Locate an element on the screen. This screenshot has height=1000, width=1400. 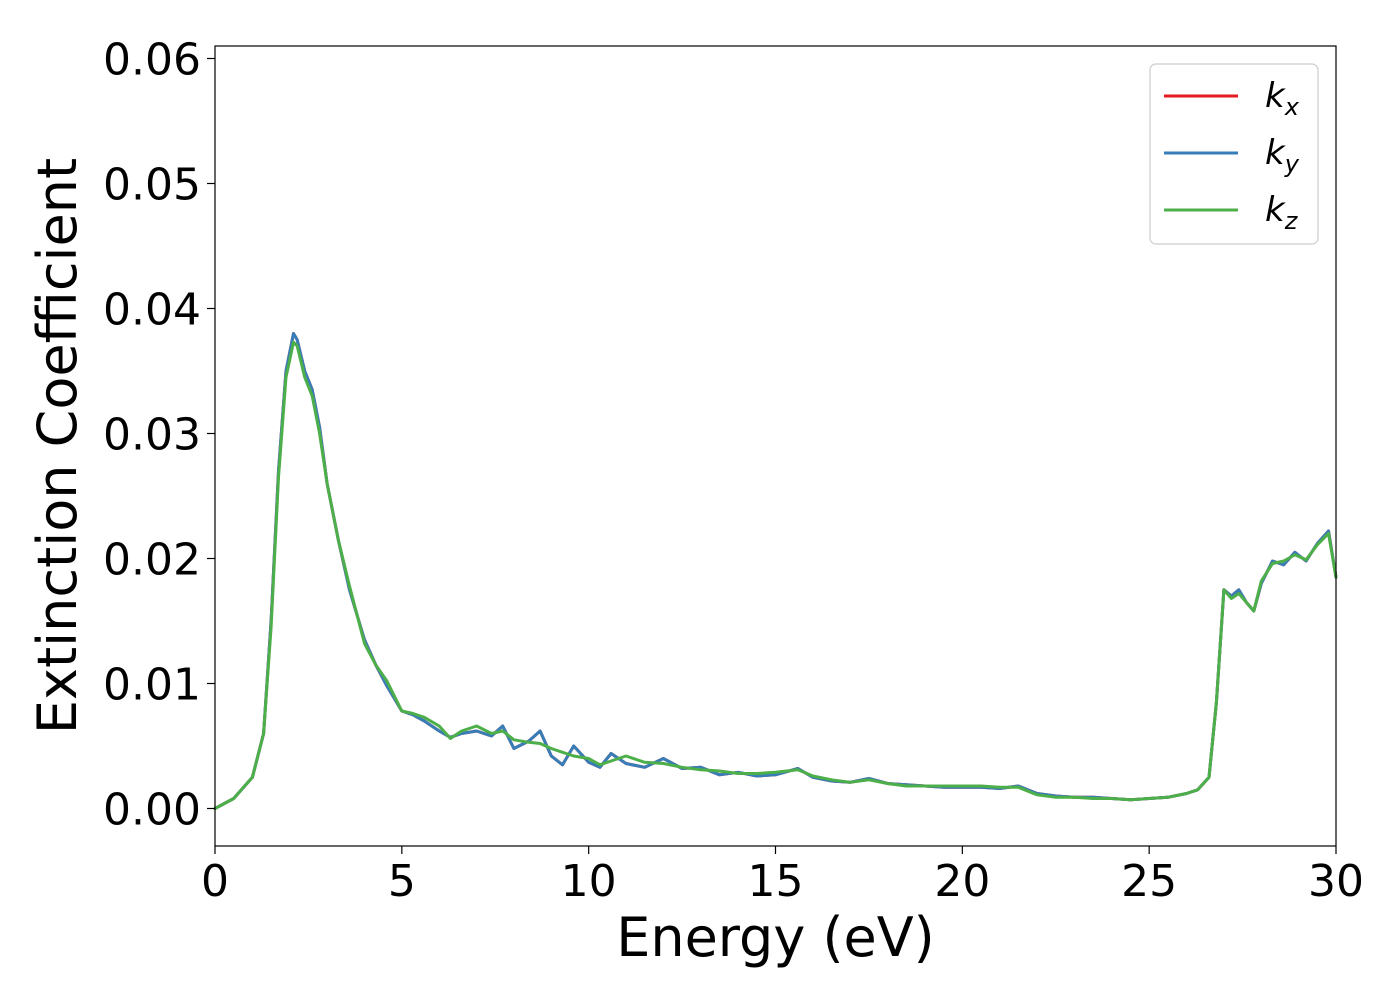
legend: kx ky kz is located at coordinates (1234, 154).